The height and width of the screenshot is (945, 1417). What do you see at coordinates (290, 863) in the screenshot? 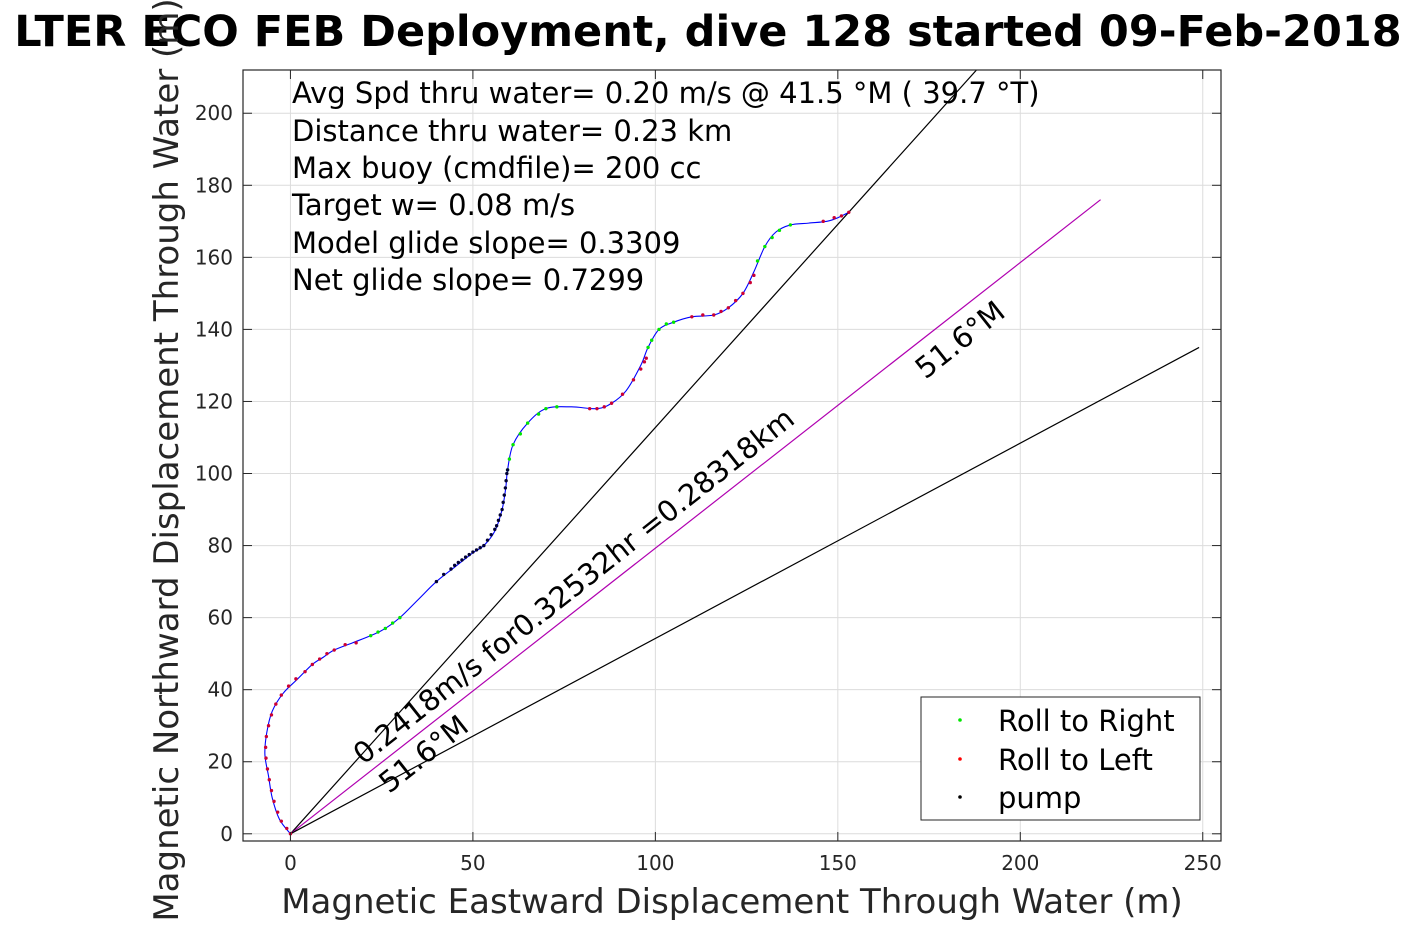
I see `x-tick-label: 0` at bounding box center [290, 863].